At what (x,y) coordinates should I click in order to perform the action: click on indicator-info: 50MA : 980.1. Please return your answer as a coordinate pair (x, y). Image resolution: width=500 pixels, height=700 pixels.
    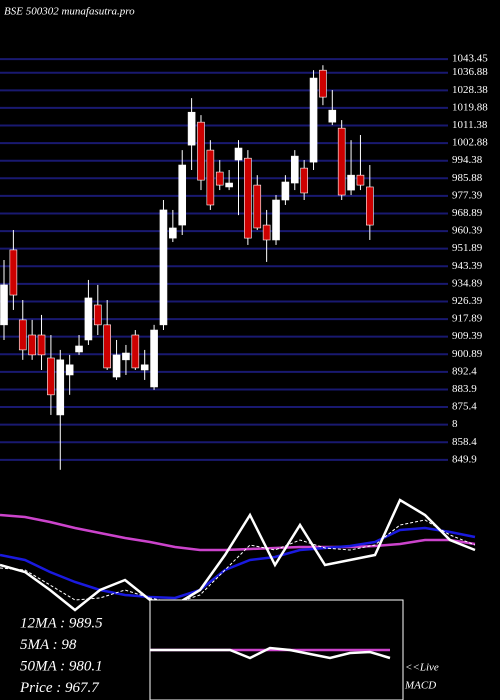
    Looking at the image, I should click on (61, 666).